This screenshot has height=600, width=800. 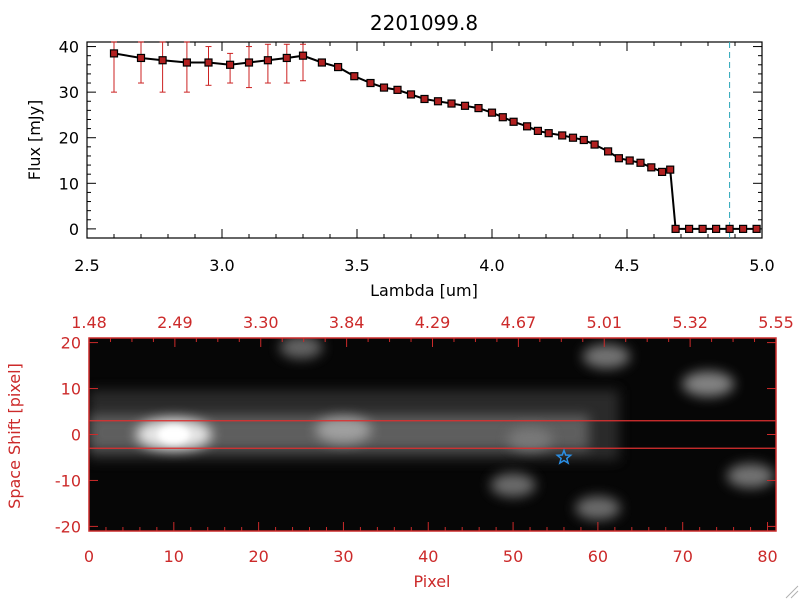 I want to click on wavelength-tick-label: 4.29, so click(x=433, y=322).